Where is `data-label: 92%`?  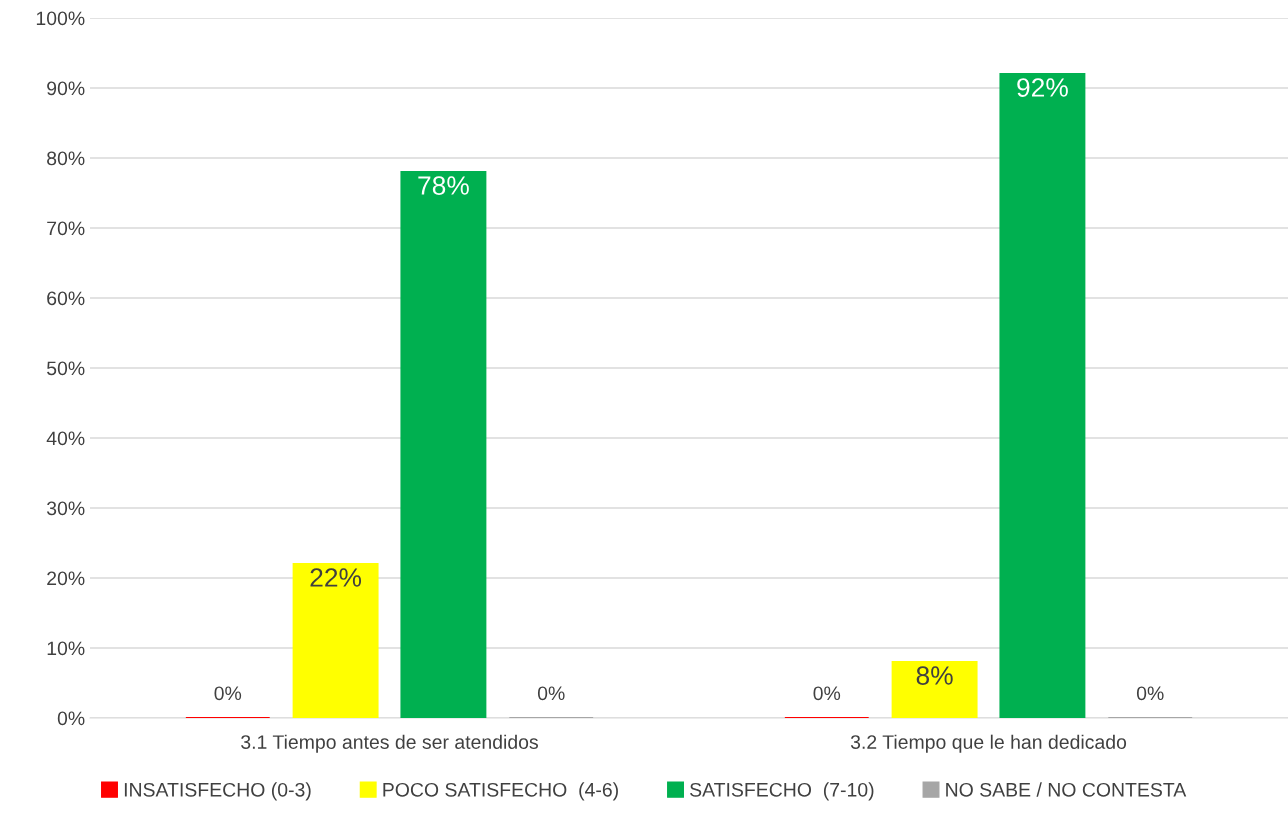
data-label: 92% is located at coordinates (1042, 87).